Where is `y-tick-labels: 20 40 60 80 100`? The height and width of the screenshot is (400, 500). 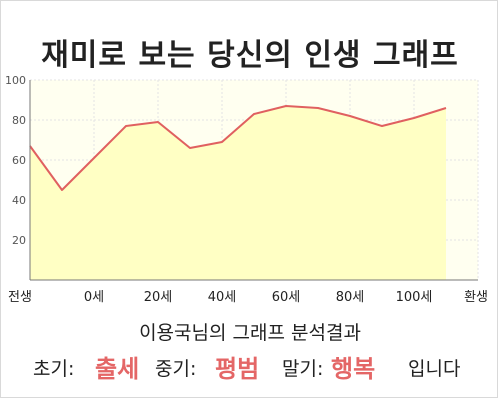 y-tick-labels: 20 40 60 80 100 is located at coordinates (15, 160).